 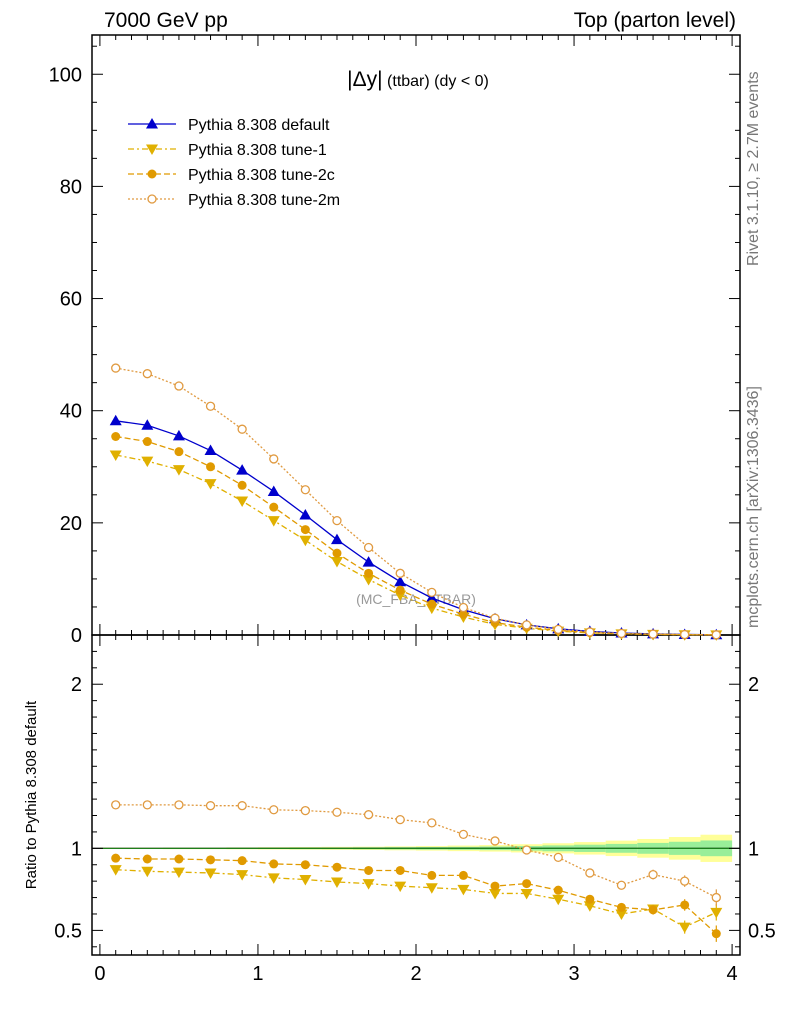 What do you see at coordinates (227, 150) in the screenshot?
I see `legend-item: Pythia 8.308 tune-1` at bounding box center [227, 150].